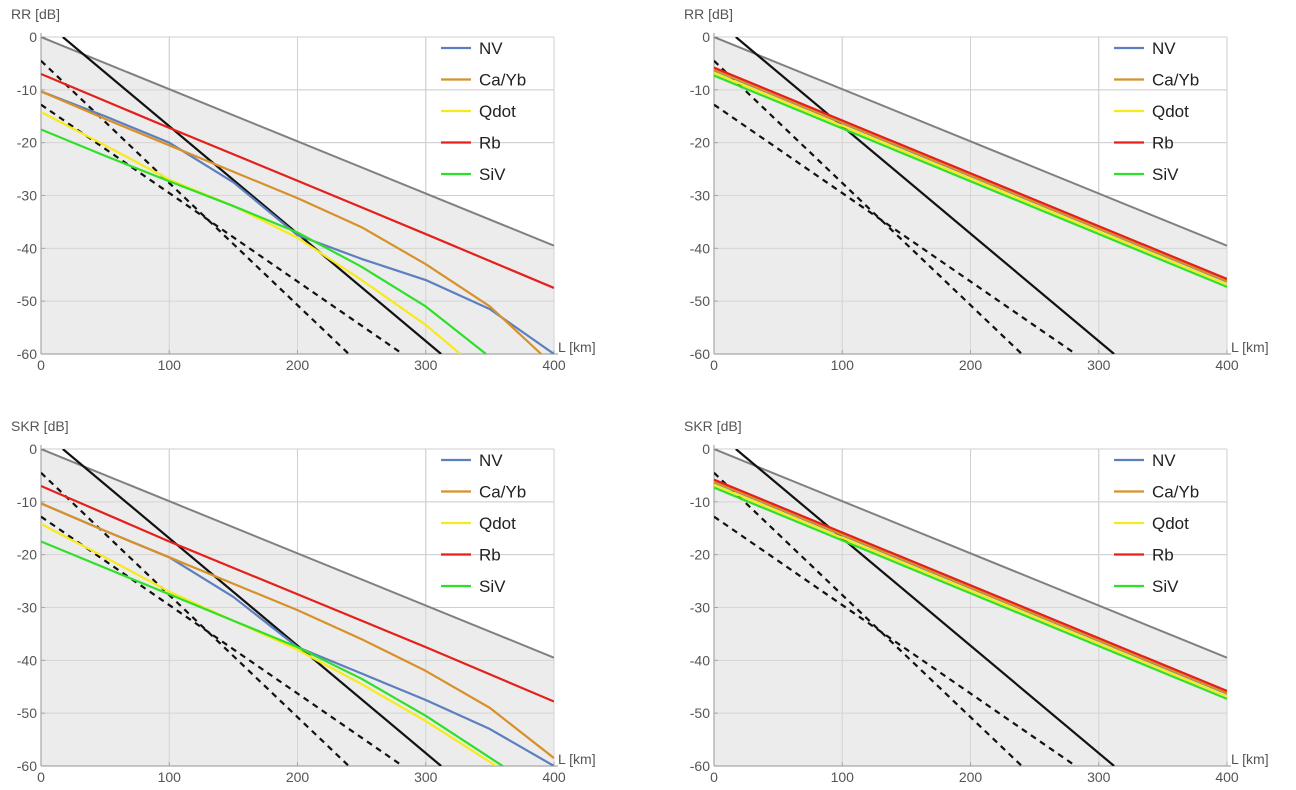  What do you see at coordinates (577, 347) in the screenshot?
I see `x-axis-label: L [km]` at bounding box center [577, 347].